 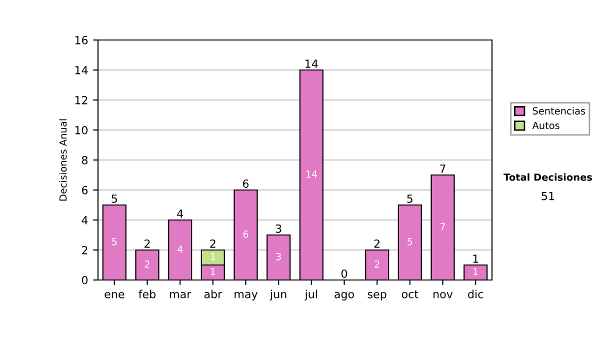 What do you see at coordinates (278, 295) in the screenshot?
I see `x-tick-label: jun` at bounding box center [278, 295].